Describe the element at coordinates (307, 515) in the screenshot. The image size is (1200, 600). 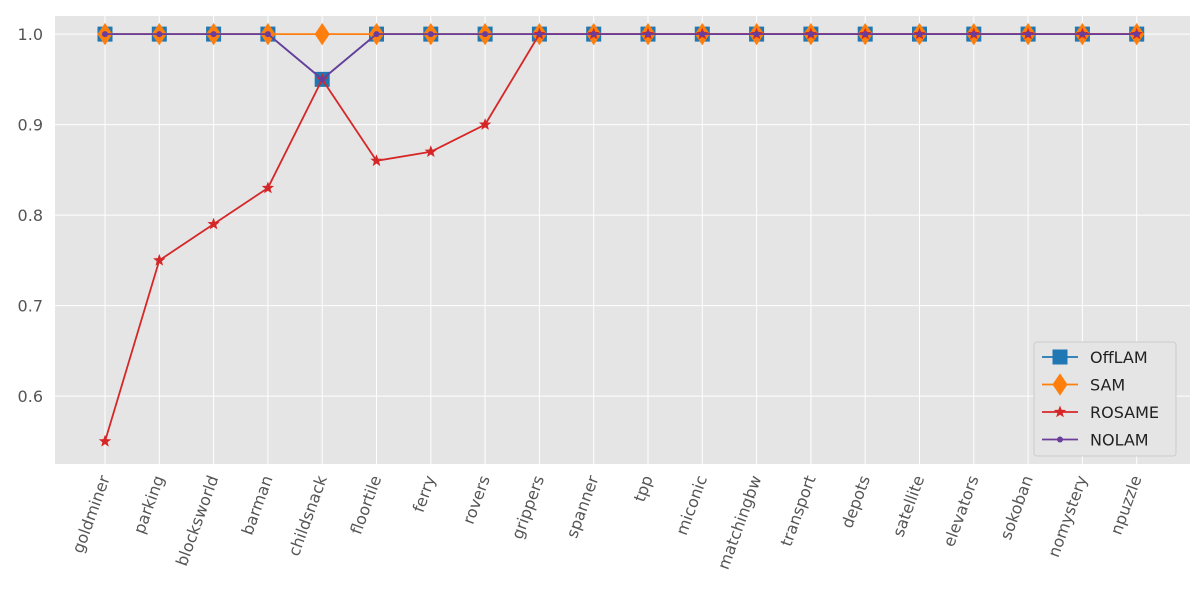
I see `x-tick-label: childsnack` at that location.